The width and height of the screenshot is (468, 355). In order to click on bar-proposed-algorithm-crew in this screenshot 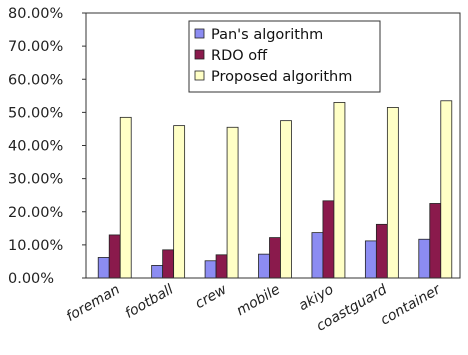, I will do `click(232, 202)`.